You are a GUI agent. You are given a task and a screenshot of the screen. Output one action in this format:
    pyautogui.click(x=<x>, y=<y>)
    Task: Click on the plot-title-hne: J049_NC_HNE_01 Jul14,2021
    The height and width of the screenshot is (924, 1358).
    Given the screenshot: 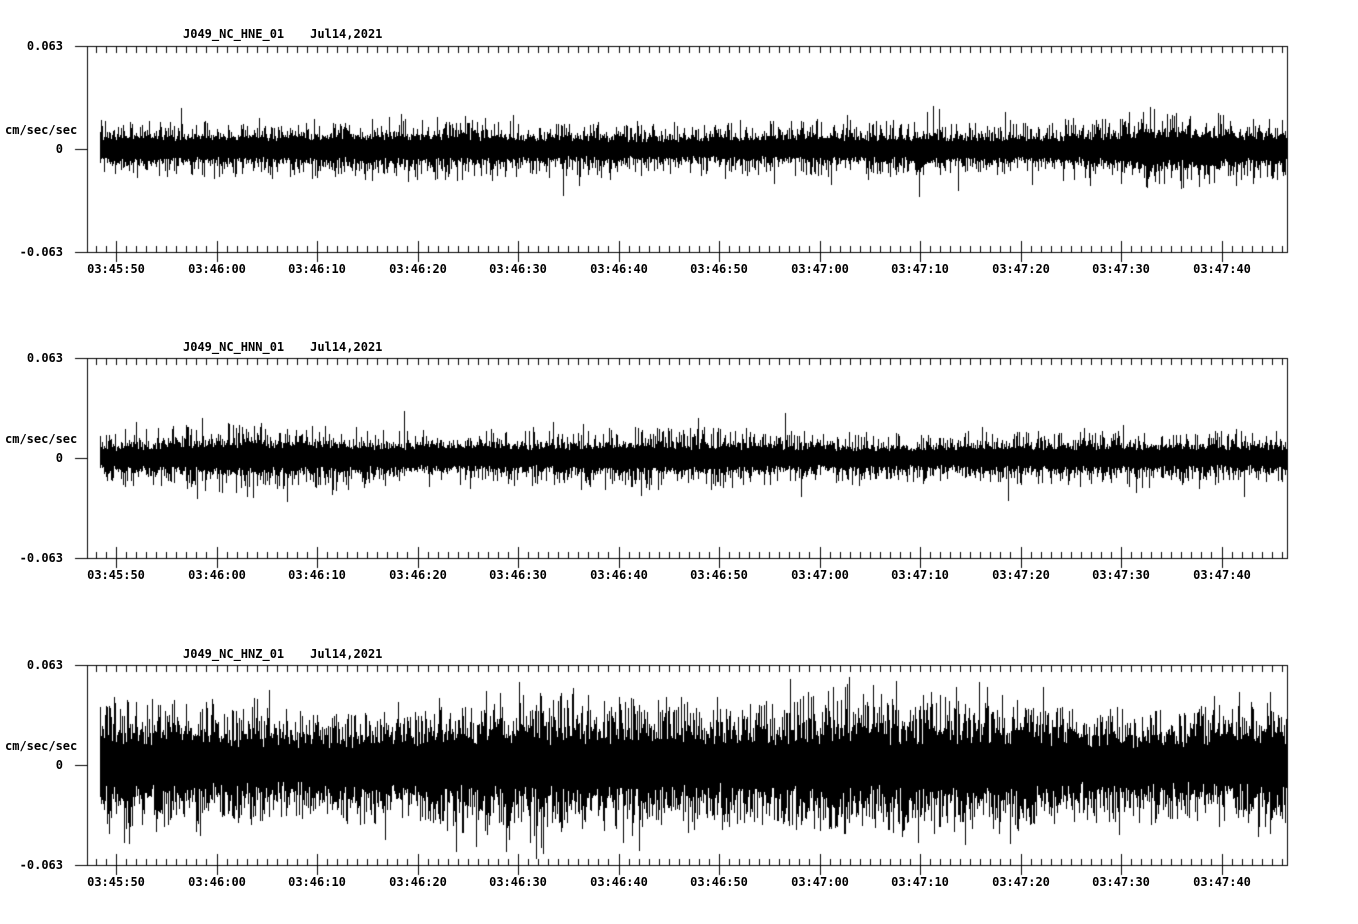 What is the action you would take?
    pyautogui.click(x=282, y=34)
    